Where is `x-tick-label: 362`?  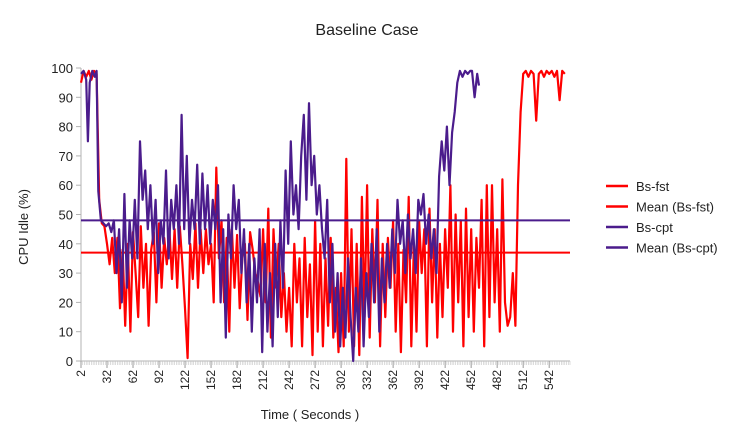 x-tick-label: 362 is located at coordinates (393, 380).